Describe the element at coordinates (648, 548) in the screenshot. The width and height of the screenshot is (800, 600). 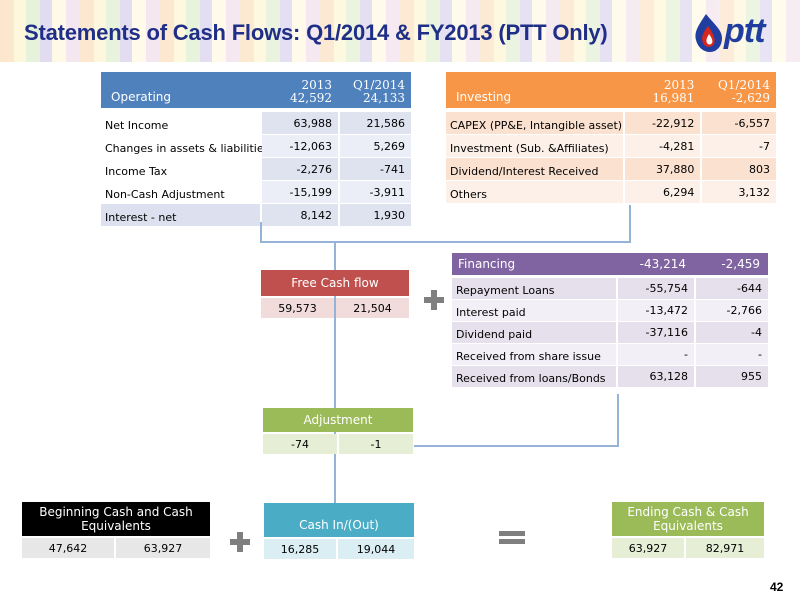
I see `value-2013: 63,927` at that location.